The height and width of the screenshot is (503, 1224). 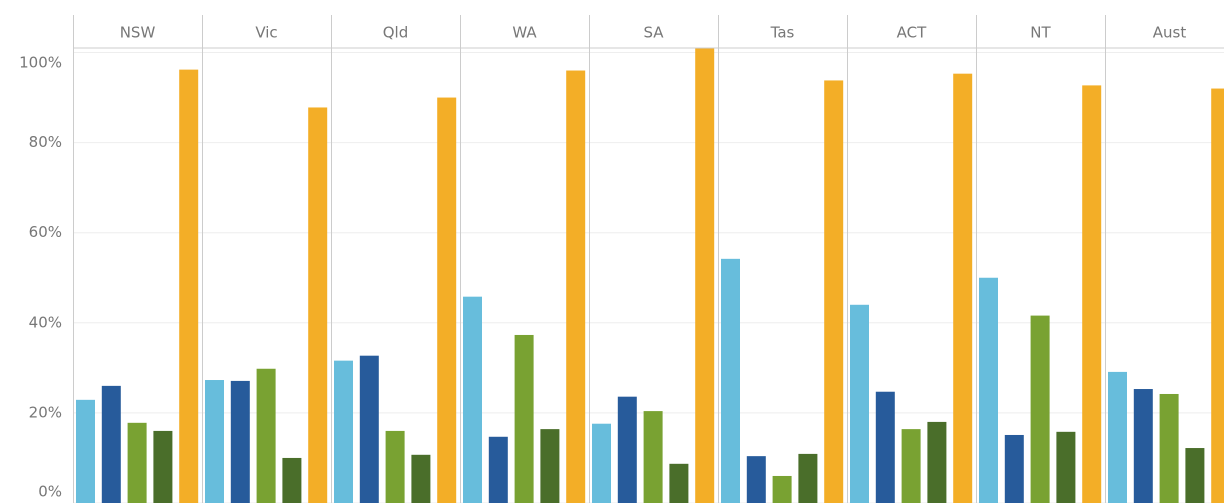 I want to click on y-tick-label: 60%, so click(x=45, y=232).